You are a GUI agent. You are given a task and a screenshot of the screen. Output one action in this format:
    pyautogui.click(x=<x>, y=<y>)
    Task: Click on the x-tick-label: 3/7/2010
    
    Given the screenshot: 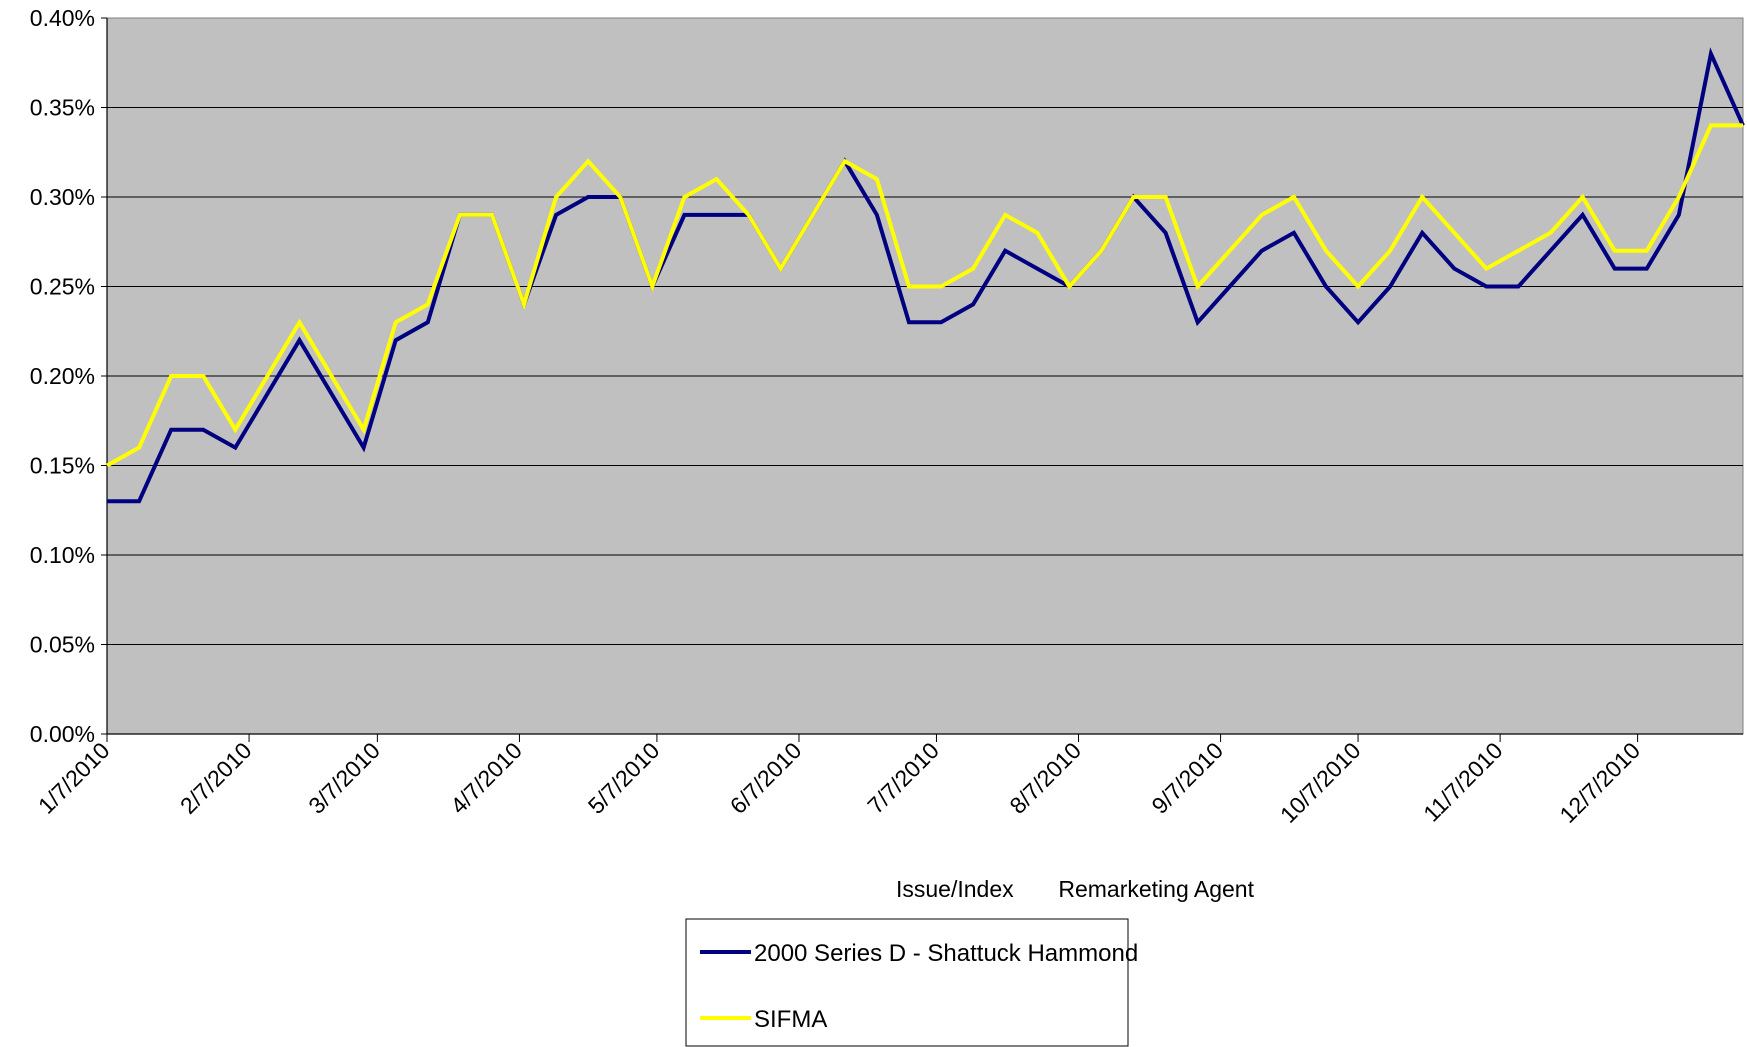 What is the action you would take?
    pyautogui.click(x=344, y=778)
    